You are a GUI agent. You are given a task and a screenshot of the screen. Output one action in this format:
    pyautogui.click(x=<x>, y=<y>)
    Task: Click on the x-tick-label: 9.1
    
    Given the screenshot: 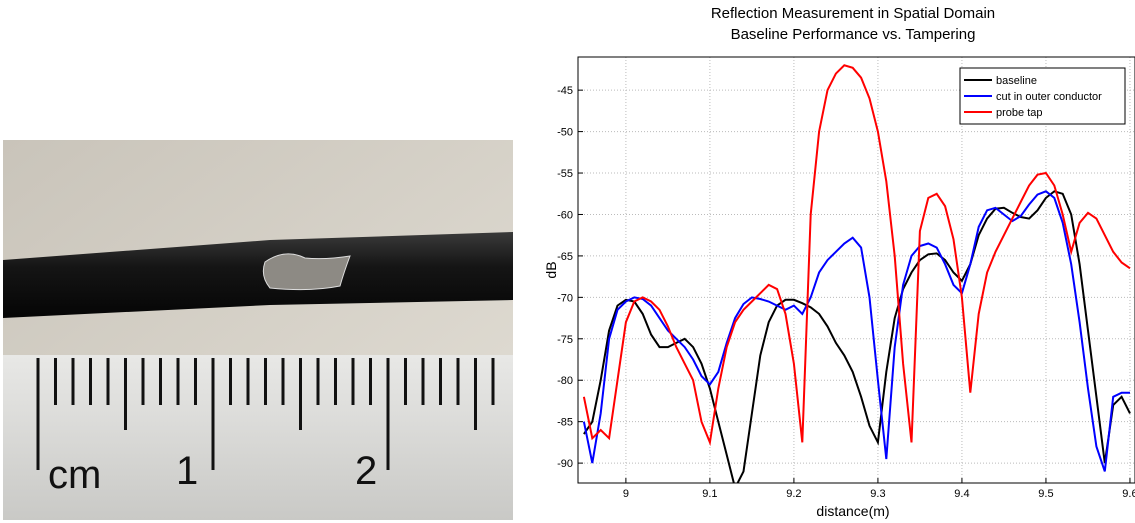 What is the action you would take?
    pyautogui.click(x=709, y=494)
    